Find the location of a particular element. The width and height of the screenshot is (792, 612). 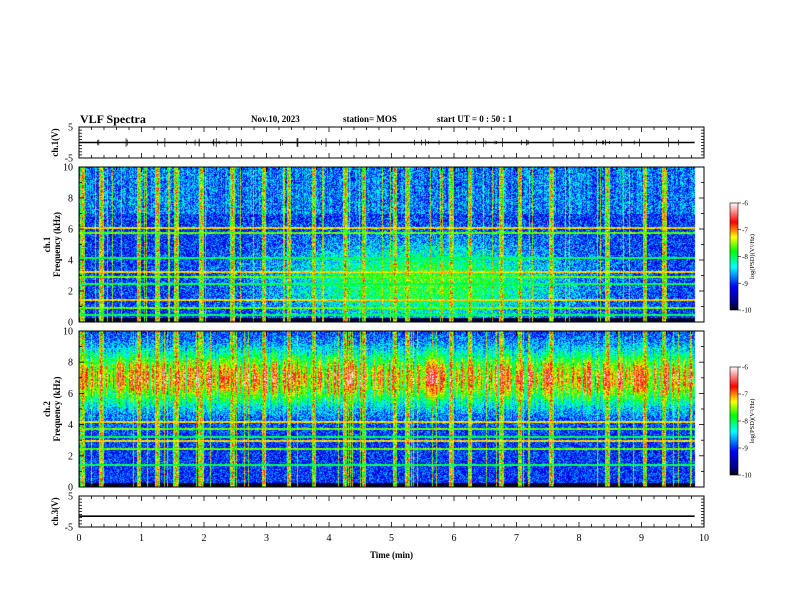

x-axis-label: Time (min) is located at coordinates (391, 555).